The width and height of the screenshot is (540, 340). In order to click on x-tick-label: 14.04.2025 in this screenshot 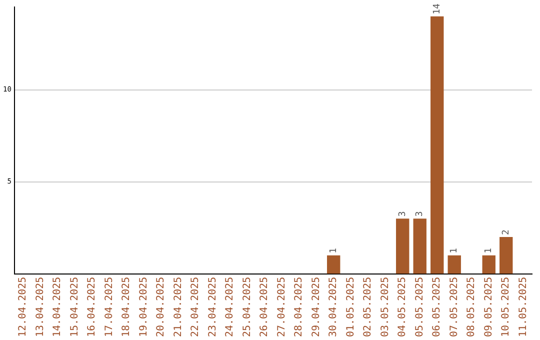, I will do `click(58, 307)`.